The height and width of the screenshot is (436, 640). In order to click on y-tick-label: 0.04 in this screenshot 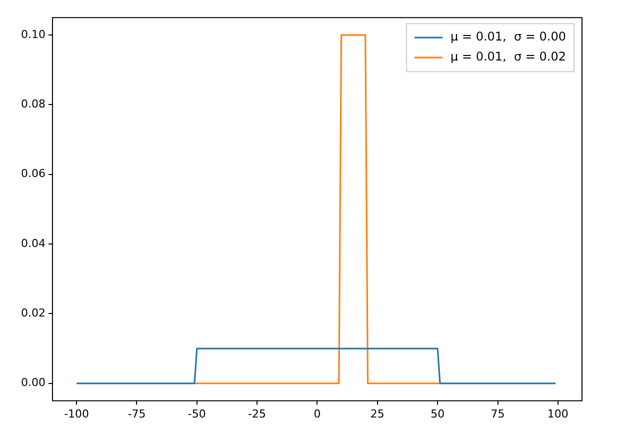, I will do `click(33, 243)`.